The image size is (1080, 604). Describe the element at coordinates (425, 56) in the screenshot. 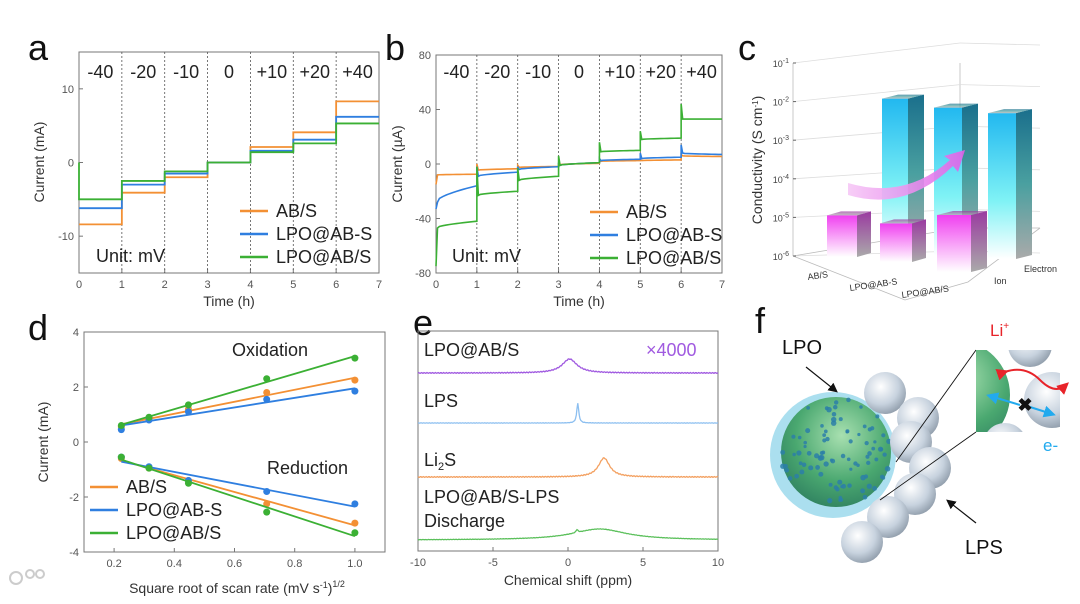

I see `y-tick-label: 80` at that location.